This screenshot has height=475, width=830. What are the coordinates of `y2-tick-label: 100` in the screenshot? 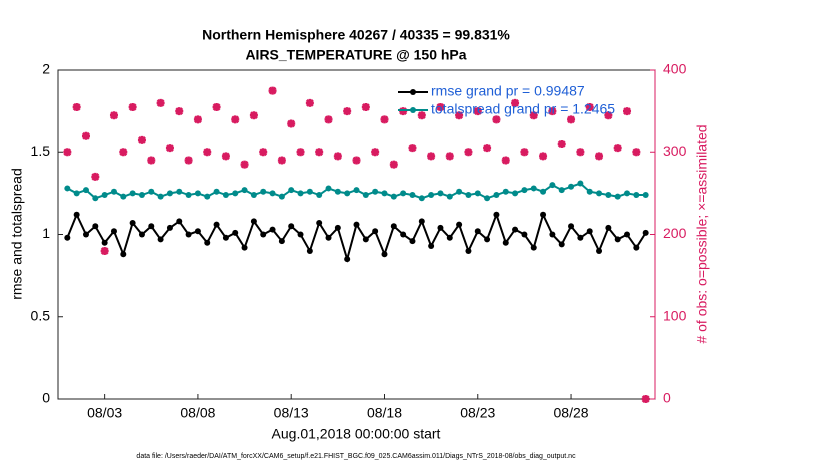 It's located at (675, 315).